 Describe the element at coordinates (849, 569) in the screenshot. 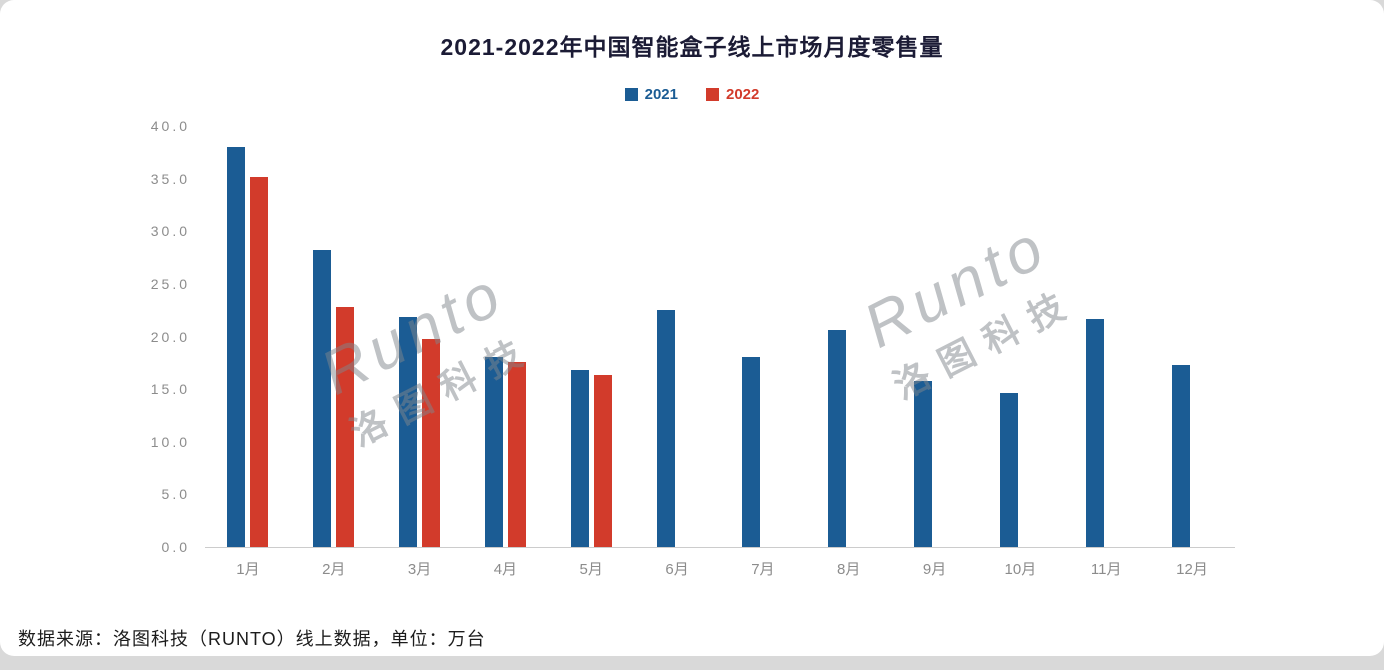

I see `x-axis-label-8月: 8月` at that location.